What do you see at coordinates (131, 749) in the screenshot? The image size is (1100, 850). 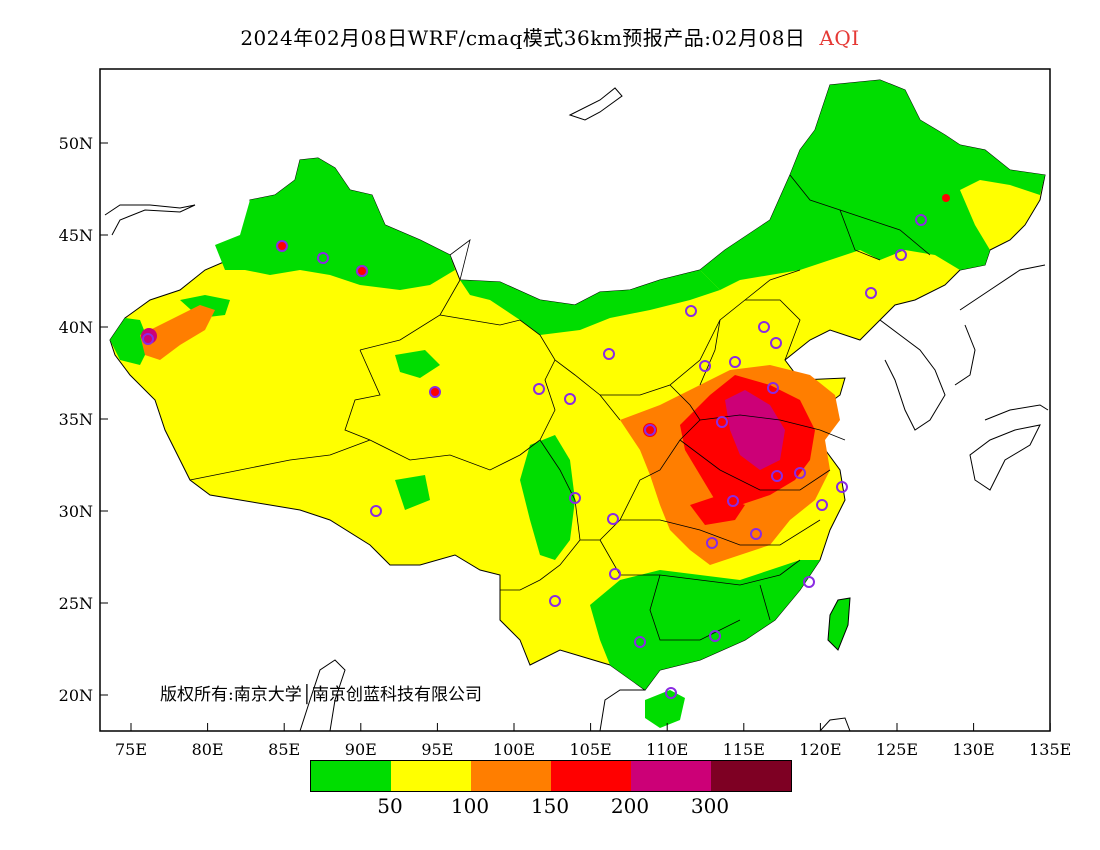 I see `lon-tick-label: 75E` at bounding box center [131, 749].